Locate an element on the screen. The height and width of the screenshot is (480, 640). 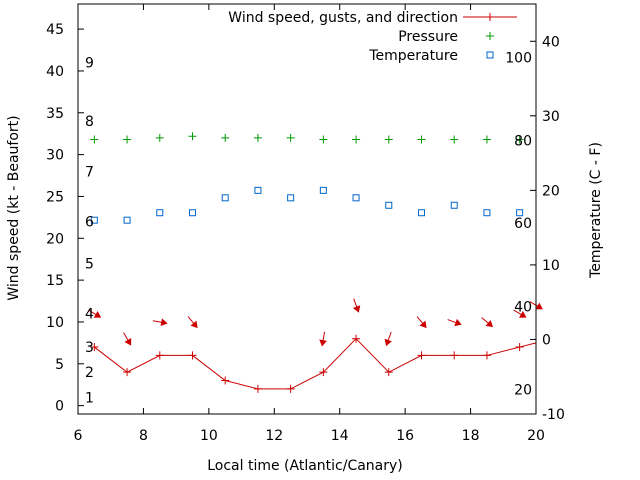
y-right-tick-label: 30 is located at coordinates (551, 117).